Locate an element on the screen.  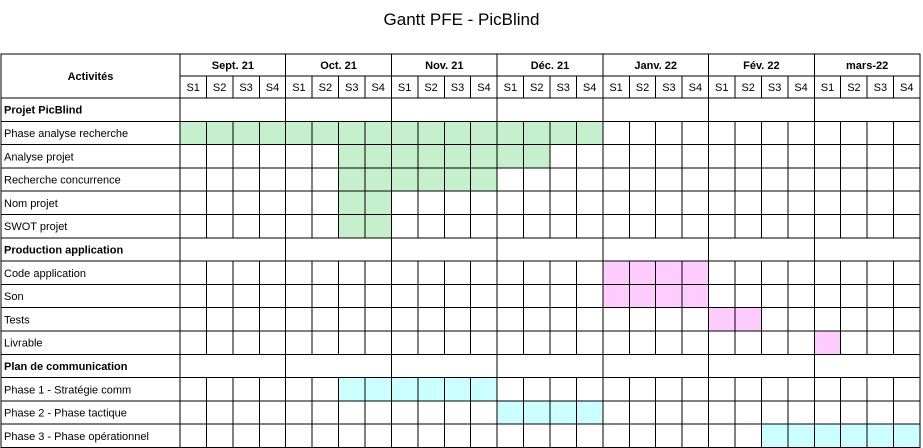
activity-label: Recherche concurrence is located at coordinates (62, 181).